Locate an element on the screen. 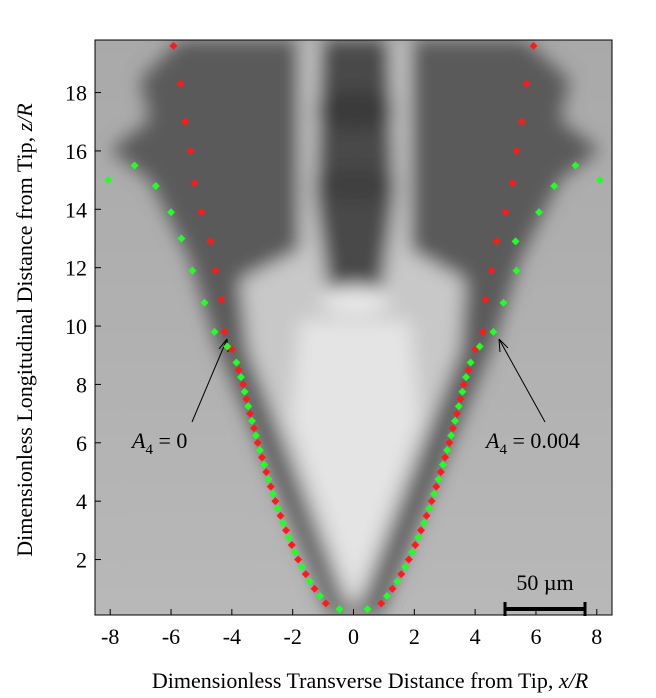 The height and width of the screenshot is (698, 656). y-tick-label: 18 is located at coordinates (76, 93).